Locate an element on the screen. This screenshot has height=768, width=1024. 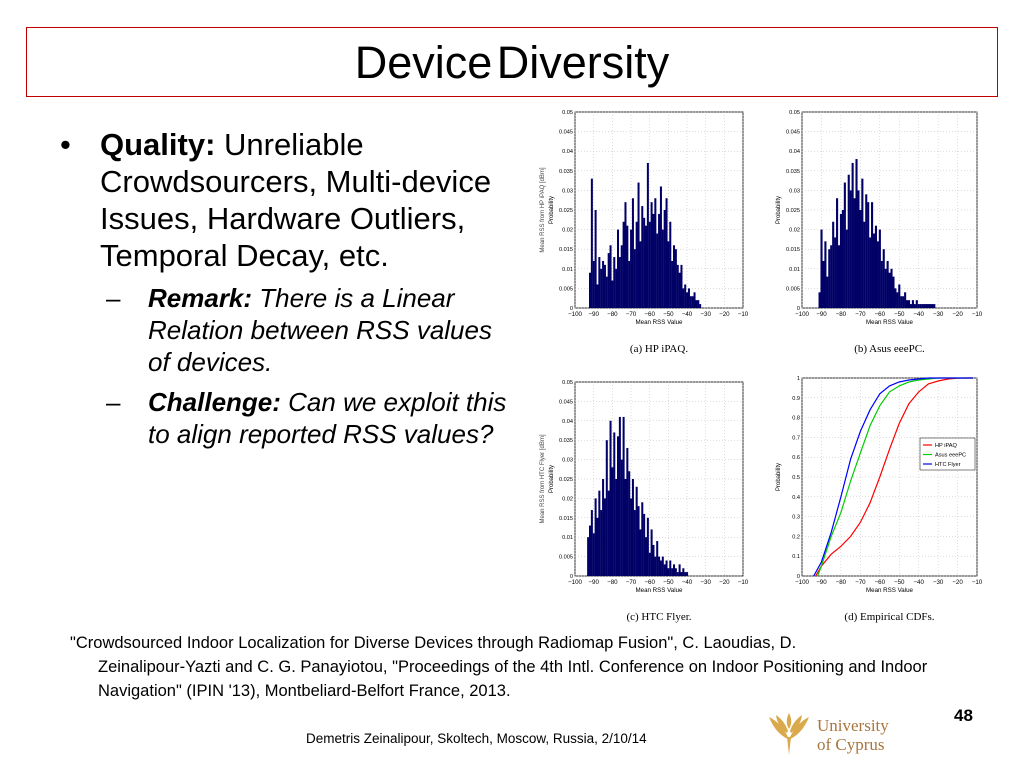
y-tick-label: 0.03 is located at coordinates (567, 461).